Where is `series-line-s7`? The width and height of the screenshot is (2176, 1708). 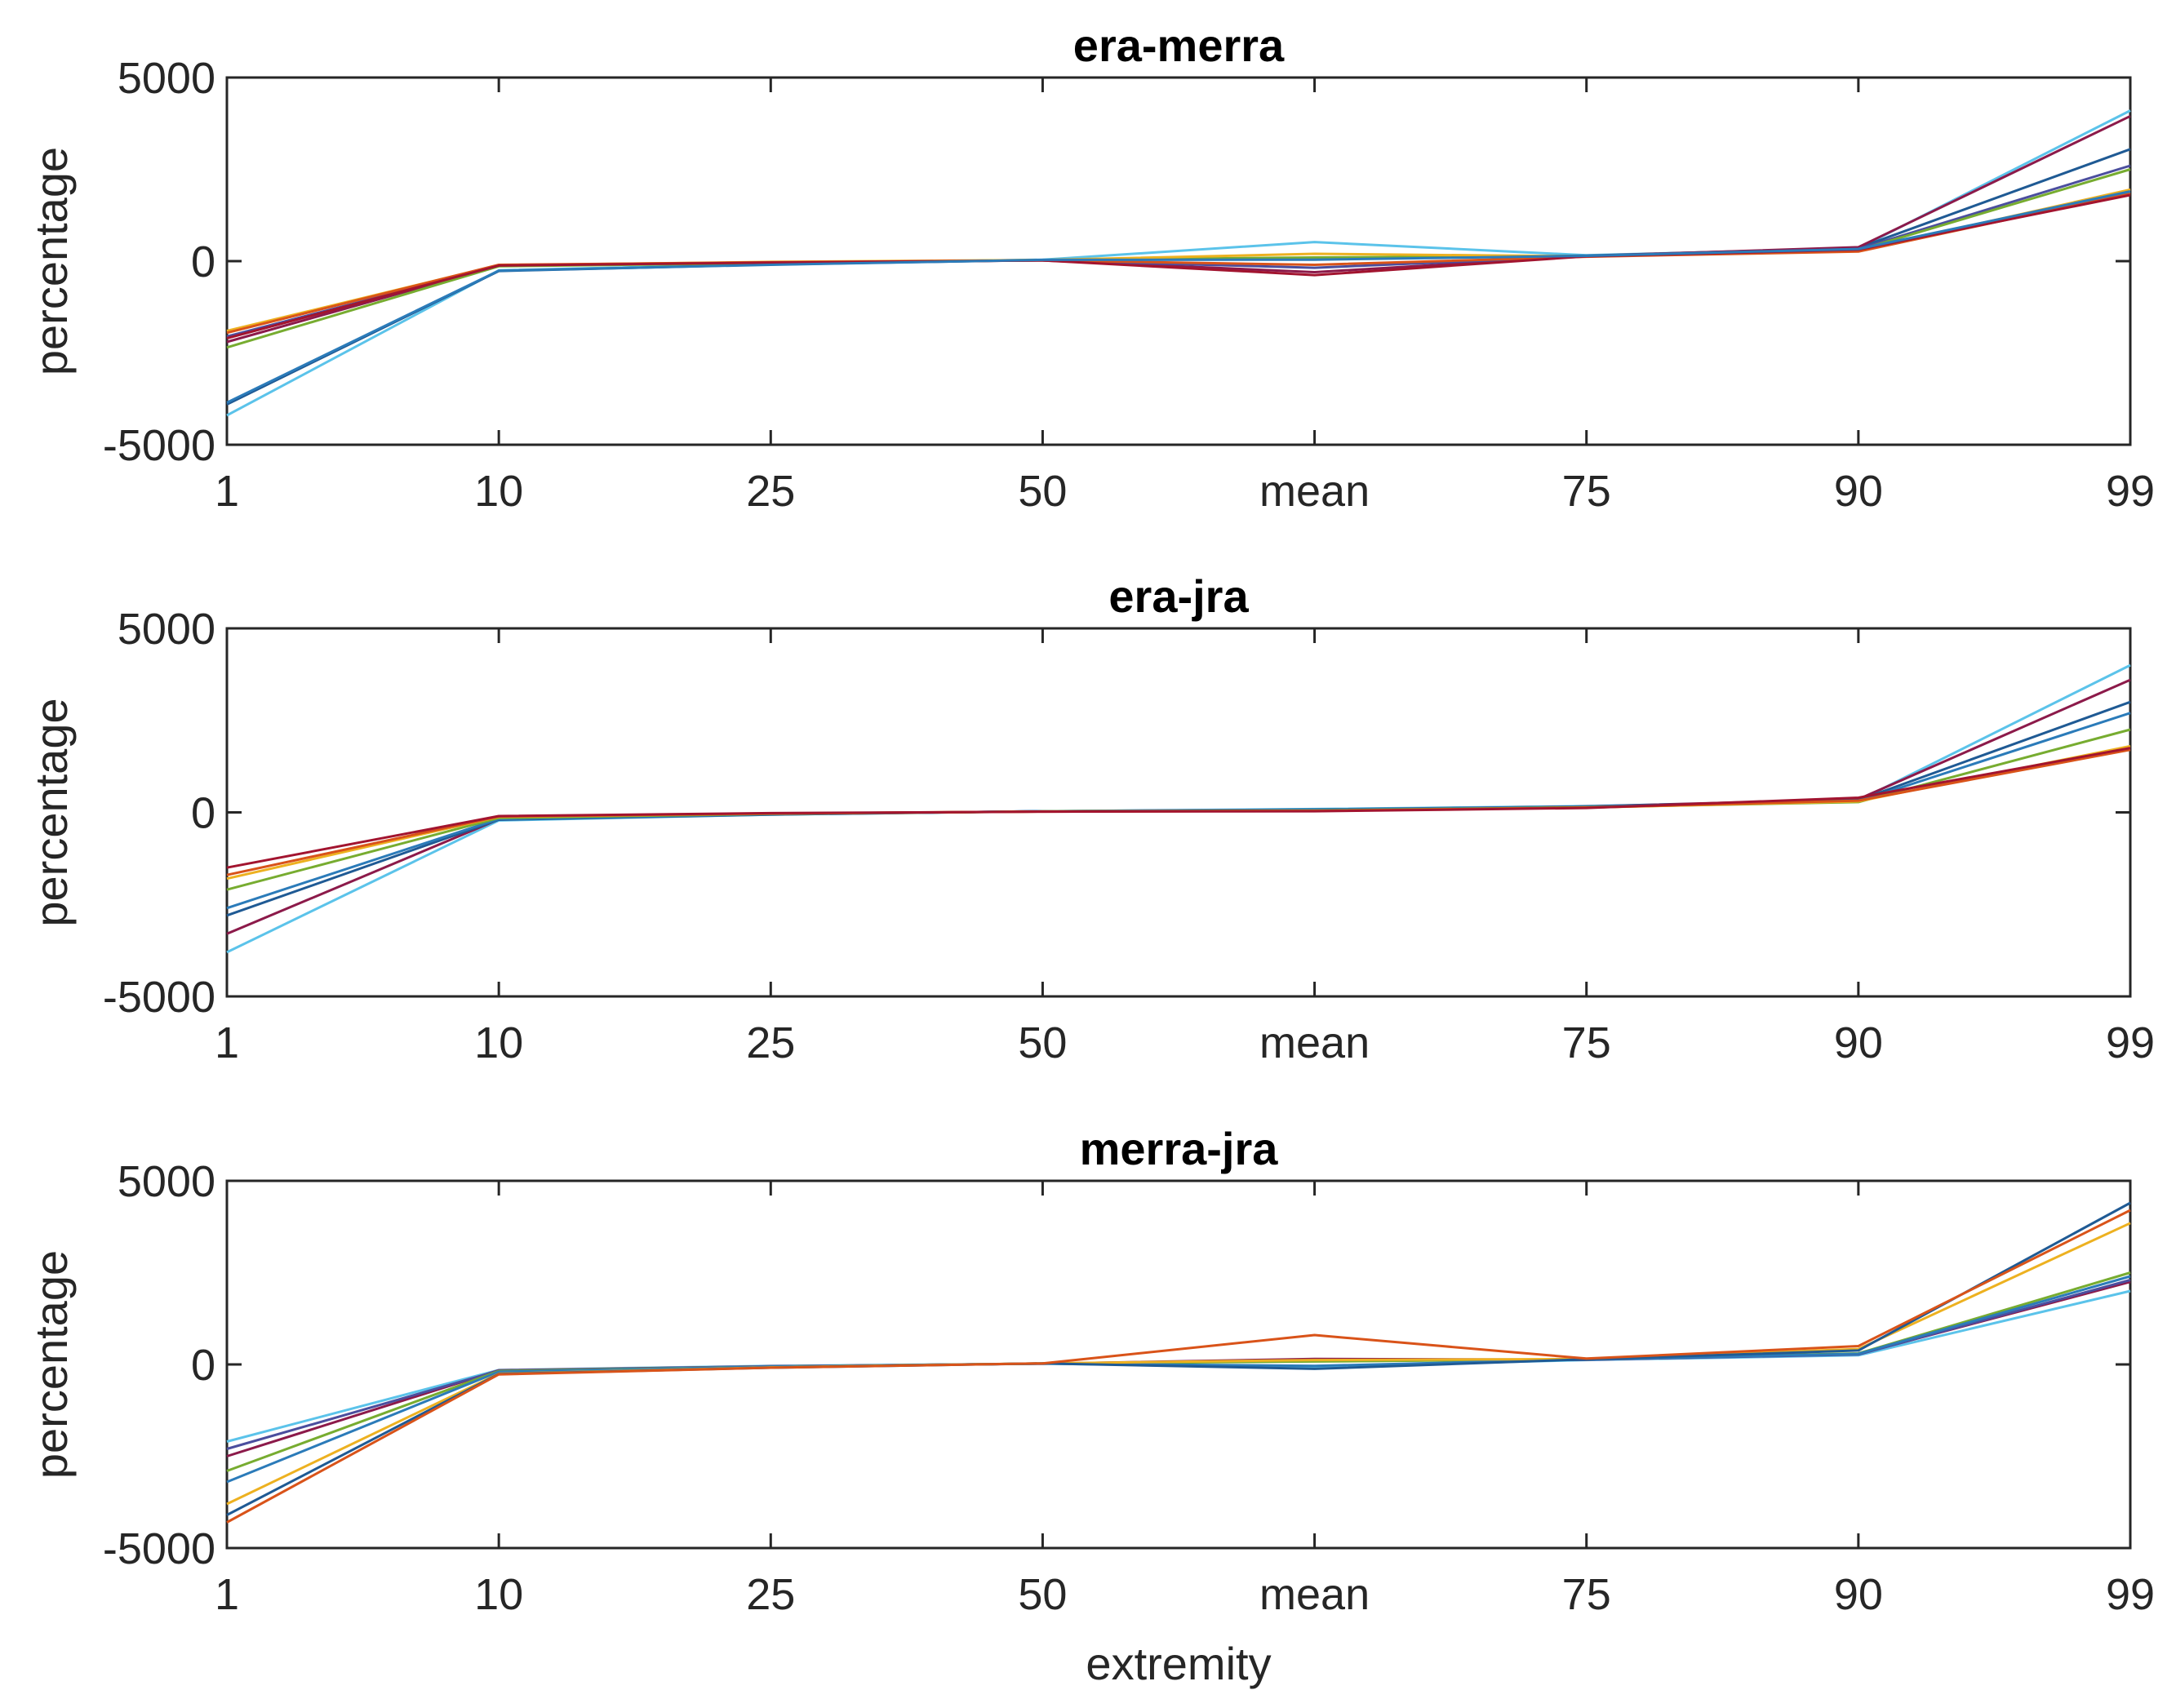
series-line-s7 is located at coordinates (1178, 264).